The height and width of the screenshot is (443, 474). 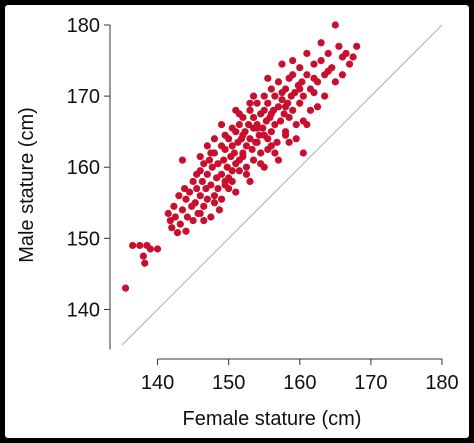 What do you see at coordinates (27, 185) in the screenshot?
I see `y-axis-label: Male stature (cm)` at bounding box center [27, 185].